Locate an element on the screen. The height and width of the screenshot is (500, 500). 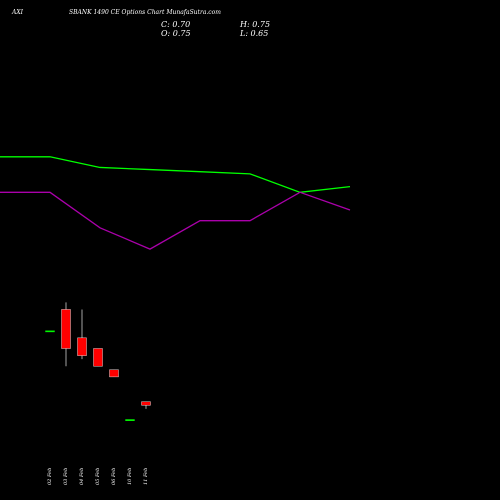
candle-04-feb is located at coordinates (82, 334).